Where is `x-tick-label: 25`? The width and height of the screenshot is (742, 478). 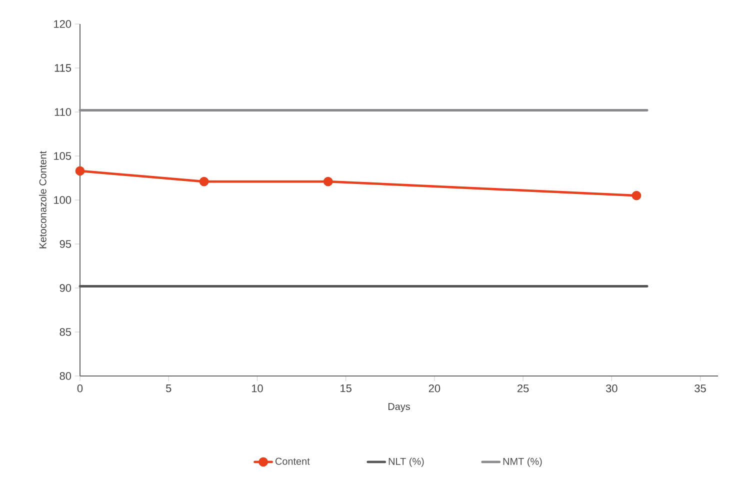 x-tick-label: 25 is located at coordinates (523, 388).